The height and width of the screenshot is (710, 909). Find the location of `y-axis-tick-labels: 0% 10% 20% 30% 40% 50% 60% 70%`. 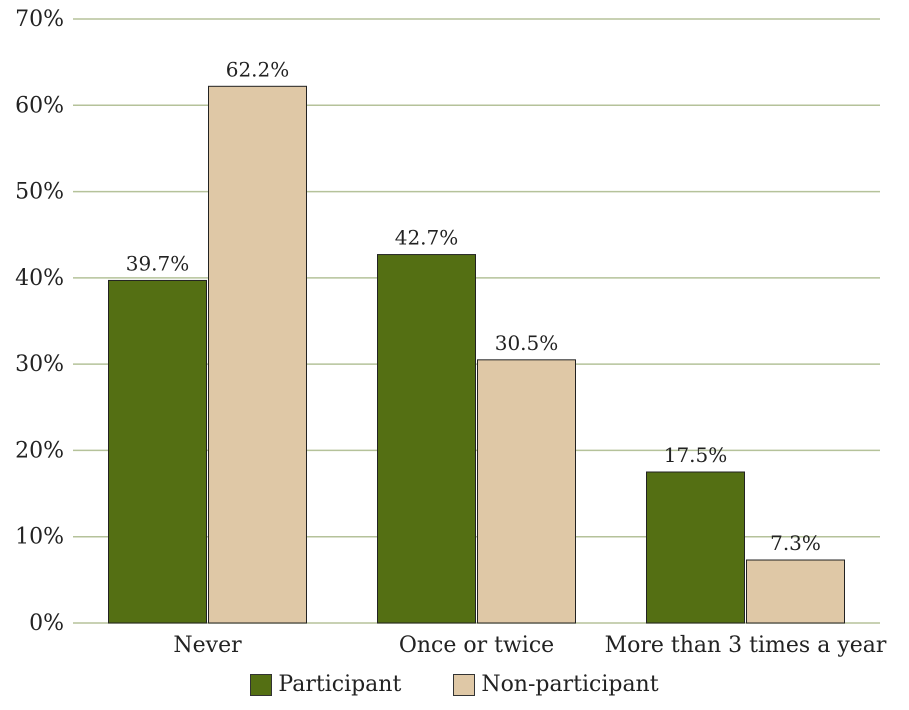

y-axis-tick-labels: 0% 10% 20% 30% 40% 50% 60% 70% is located at coordinates (39, 321).